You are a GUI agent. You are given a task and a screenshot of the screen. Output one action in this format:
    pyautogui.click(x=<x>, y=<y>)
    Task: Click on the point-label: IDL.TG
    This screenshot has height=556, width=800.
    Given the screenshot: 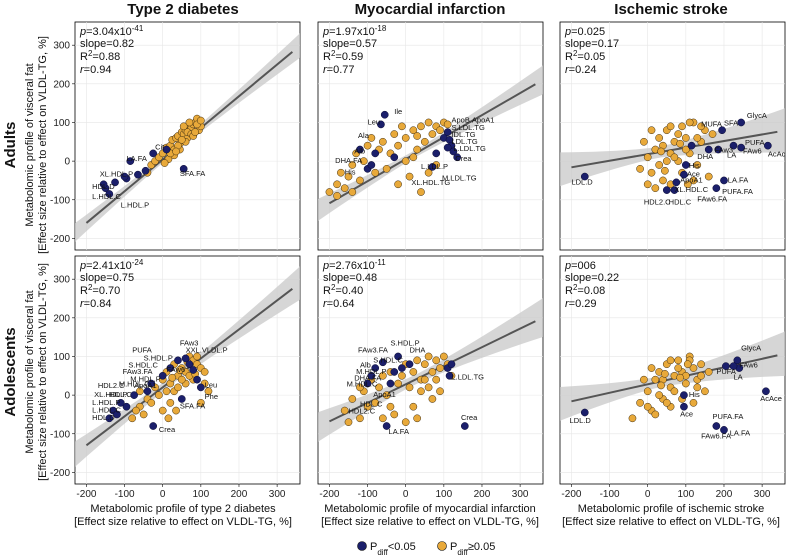 What is the action you would take?
    pyautogui.click(x=463, y=134)
    